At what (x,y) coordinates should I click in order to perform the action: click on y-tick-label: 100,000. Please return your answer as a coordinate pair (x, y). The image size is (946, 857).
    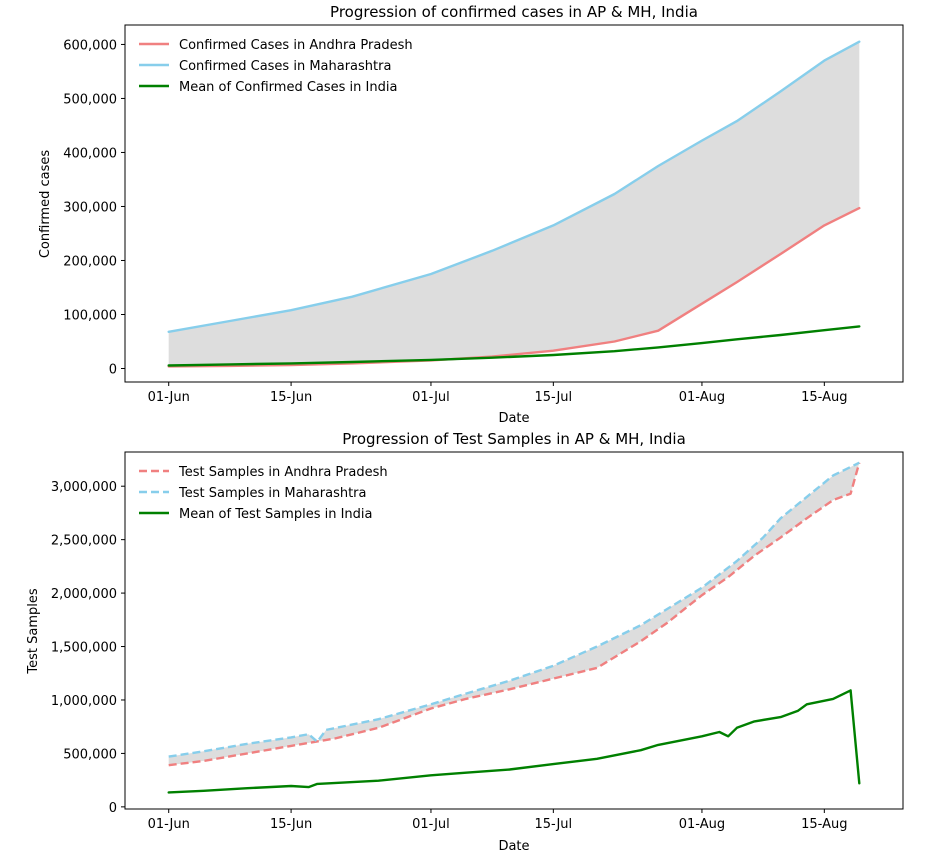
    Looking at the image, I should click on (90, 315).